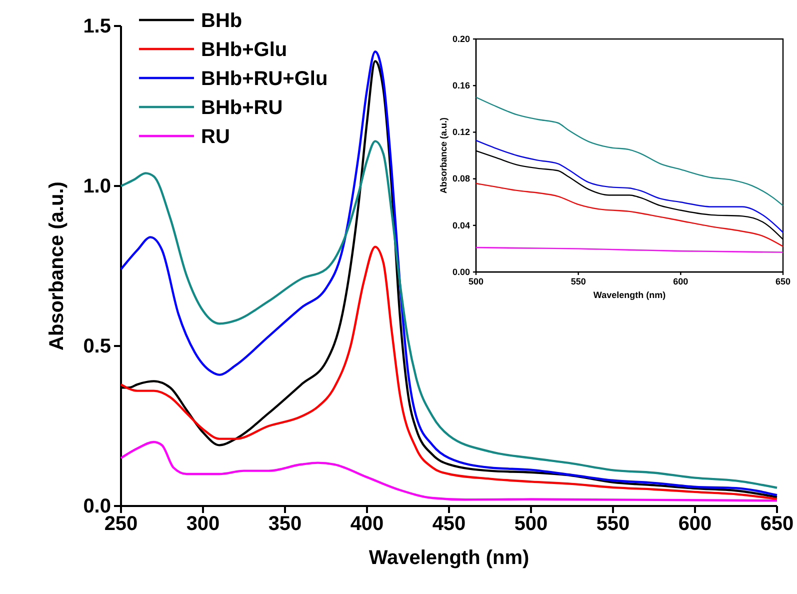 Image resolution: width=797 pixels, height=594 pixels. What do you see at coordinates (285, 524) in the screenshot?
I see `x-tick-label: 350` at bounding box center [285, 524].